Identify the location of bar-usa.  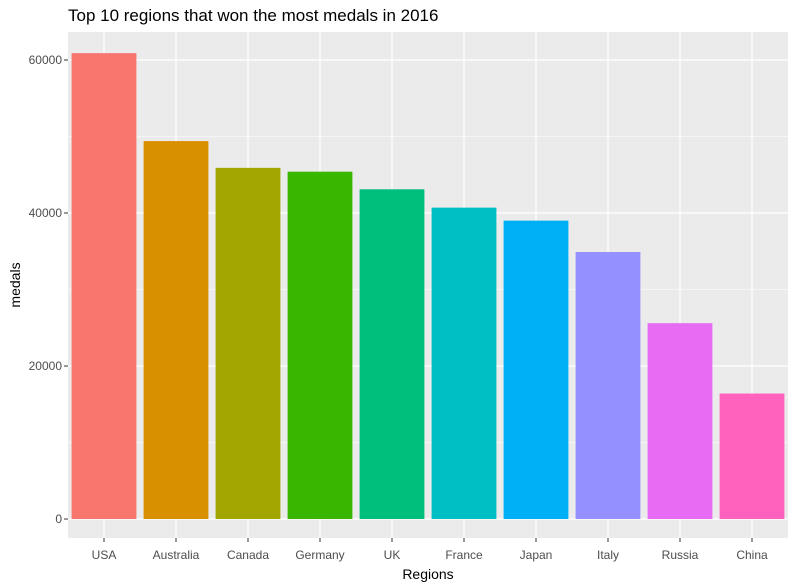
(104, 286).